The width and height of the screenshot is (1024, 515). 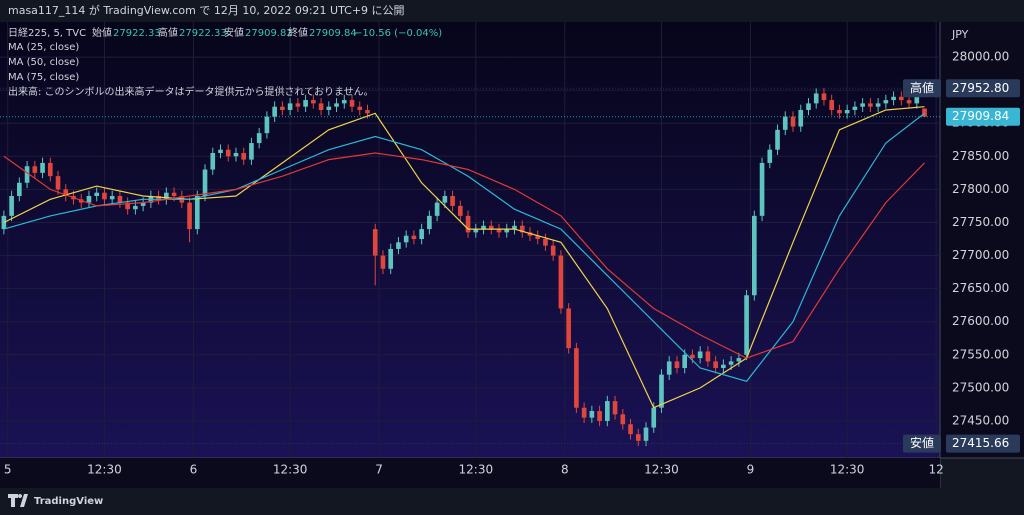 I want to click on brand: TradingView, so click(x=68, y=501).